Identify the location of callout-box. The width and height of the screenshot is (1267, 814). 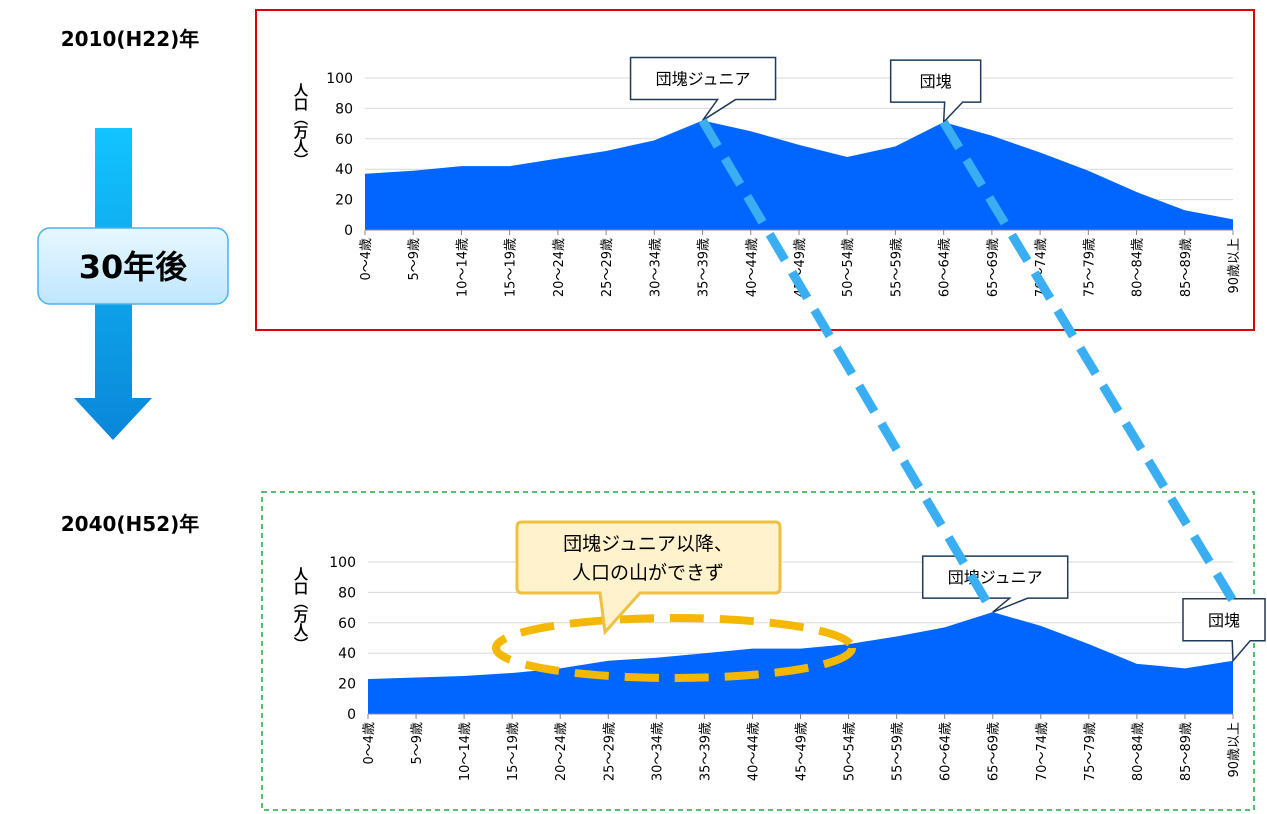
(648, 578).